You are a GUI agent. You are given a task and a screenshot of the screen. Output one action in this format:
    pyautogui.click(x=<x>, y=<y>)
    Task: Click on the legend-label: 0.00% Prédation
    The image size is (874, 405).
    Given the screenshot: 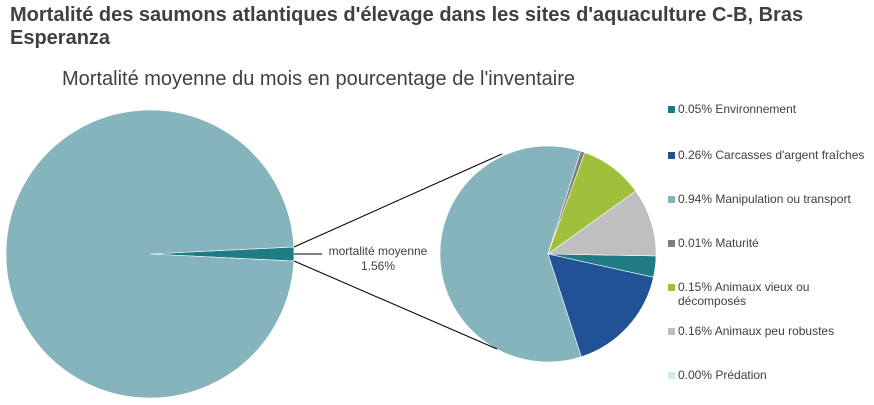 What is the action you would take?
    pyautogui.click(x=722, y=375)
    